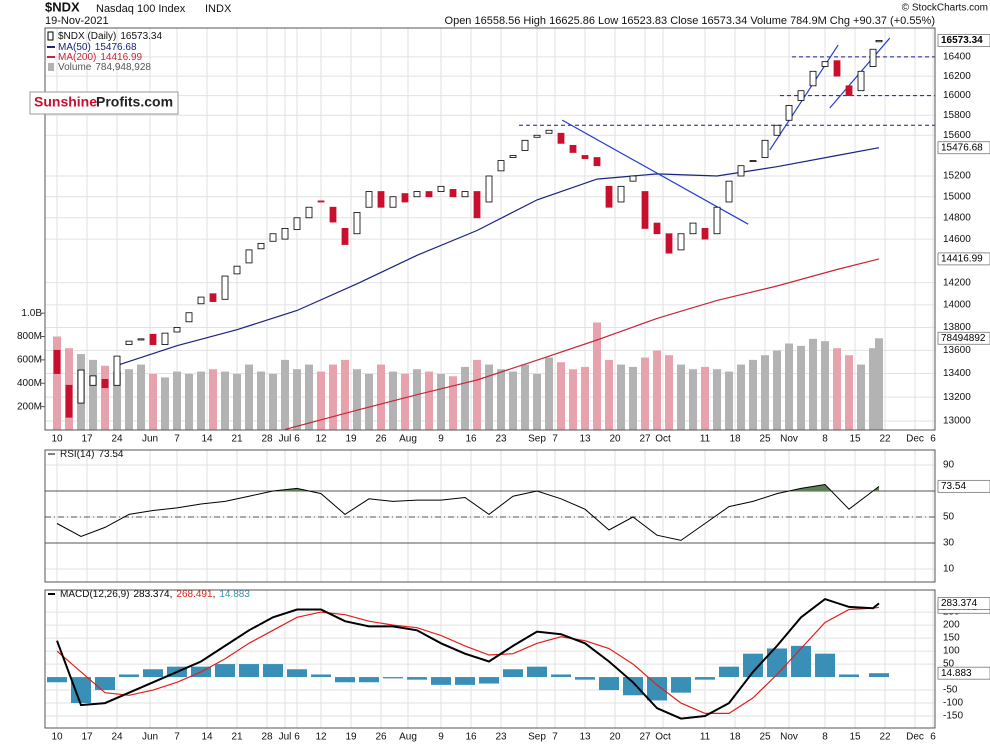 The image size is (990, 744). What do you see at coordinates (468, 487) in the screenshot?
I see `rsi-overbought` at bounding box center [468, 487].